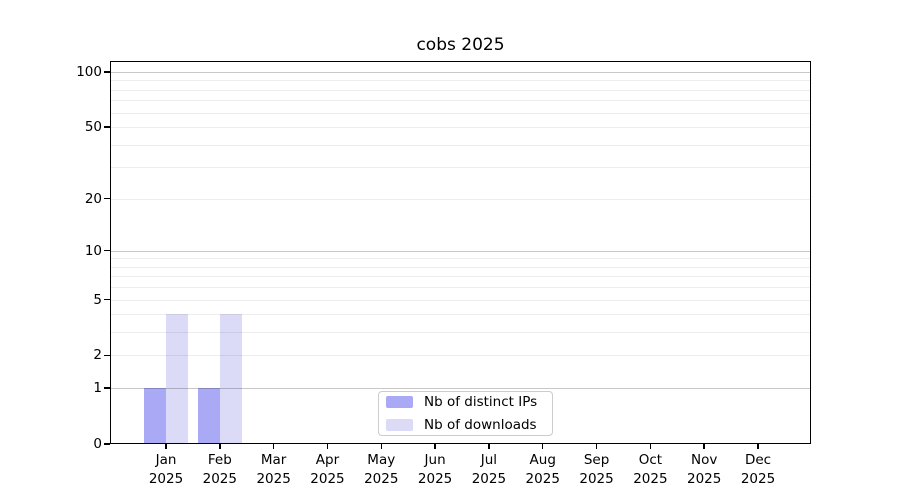  What do you see at coordinates (381, 446) in the screenshot?
I see `x-axis-tick-may` at bounding box center [381, 446].